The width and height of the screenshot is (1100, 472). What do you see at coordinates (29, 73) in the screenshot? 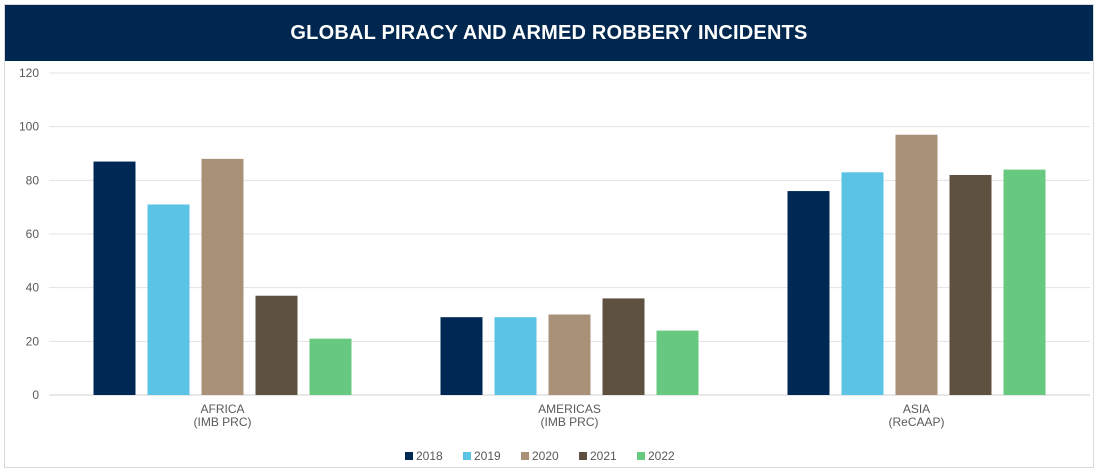
I see `y-tick-label: 120` at bounding box center [29, 73].